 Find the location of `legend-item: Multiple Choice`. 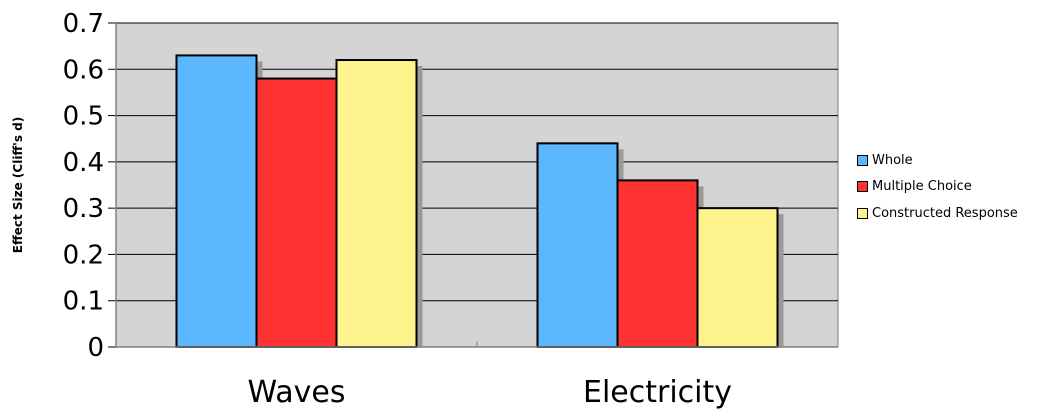

legend-item: Multiple Choice is located at coordinates (937, 187).